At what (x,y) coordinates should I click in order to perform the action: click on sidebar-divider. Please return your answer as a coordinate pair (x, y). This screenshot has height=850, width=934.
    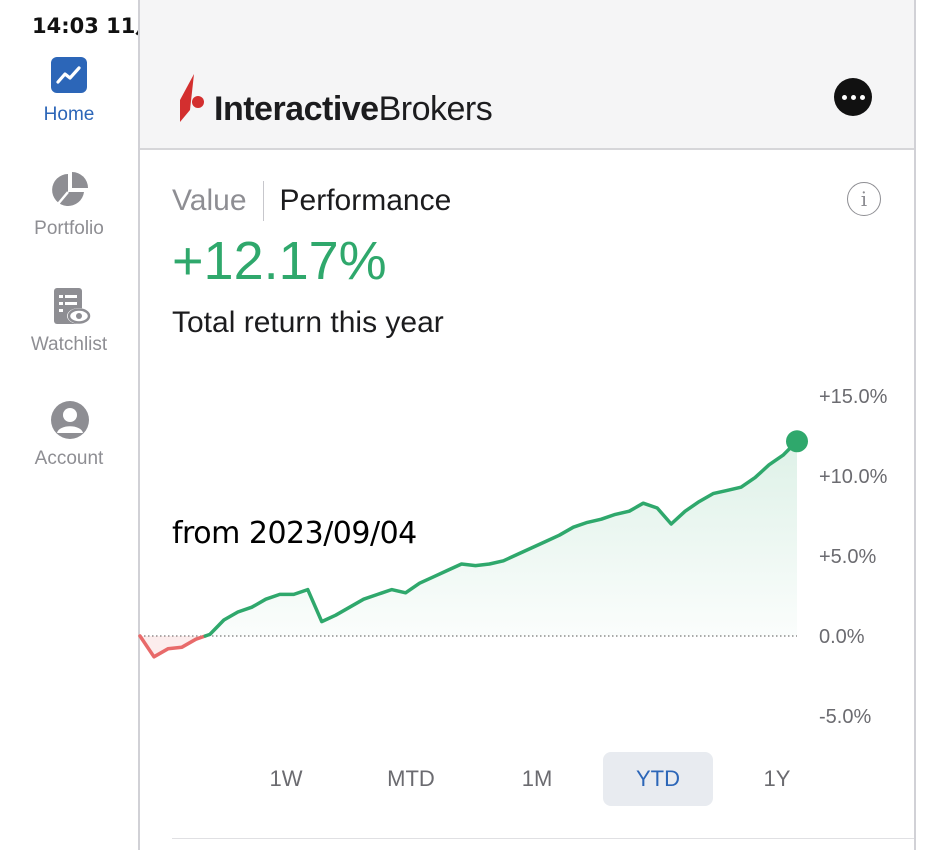
    Looking at the image, I should click on (139, 425).